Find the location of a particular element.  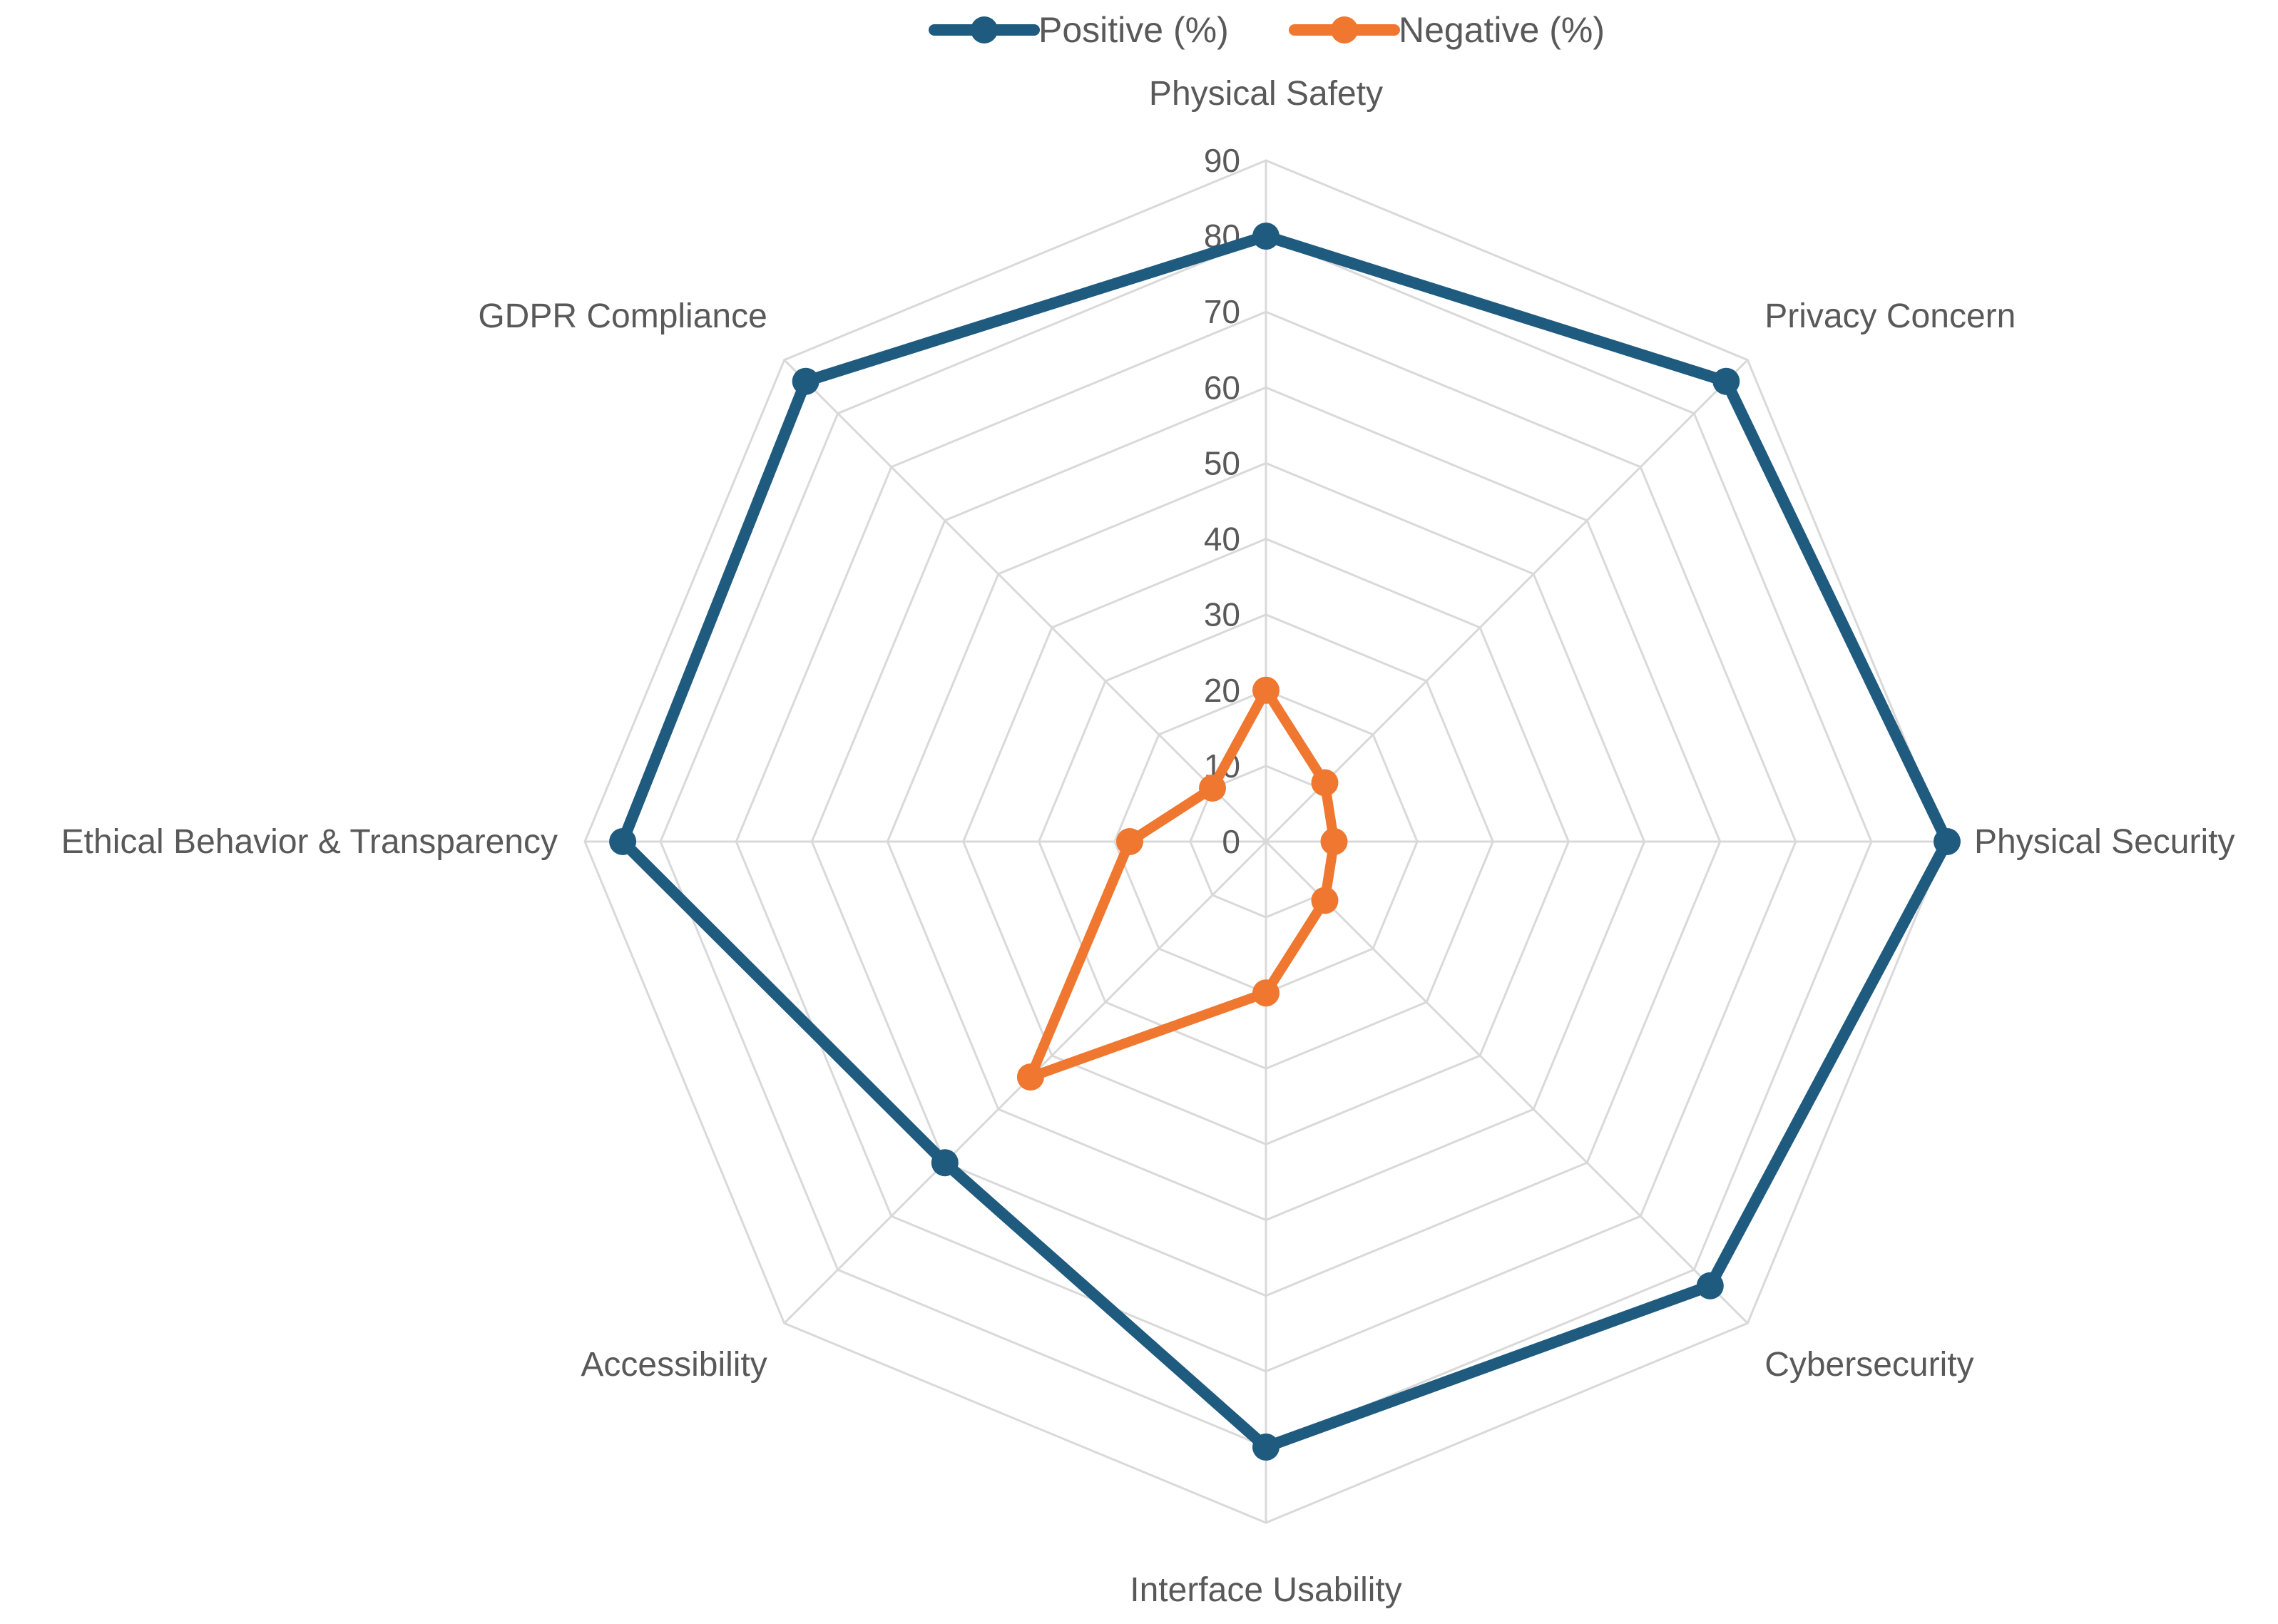

category-label-3: Cybersecurity is located at coordinates (1868, 1365).